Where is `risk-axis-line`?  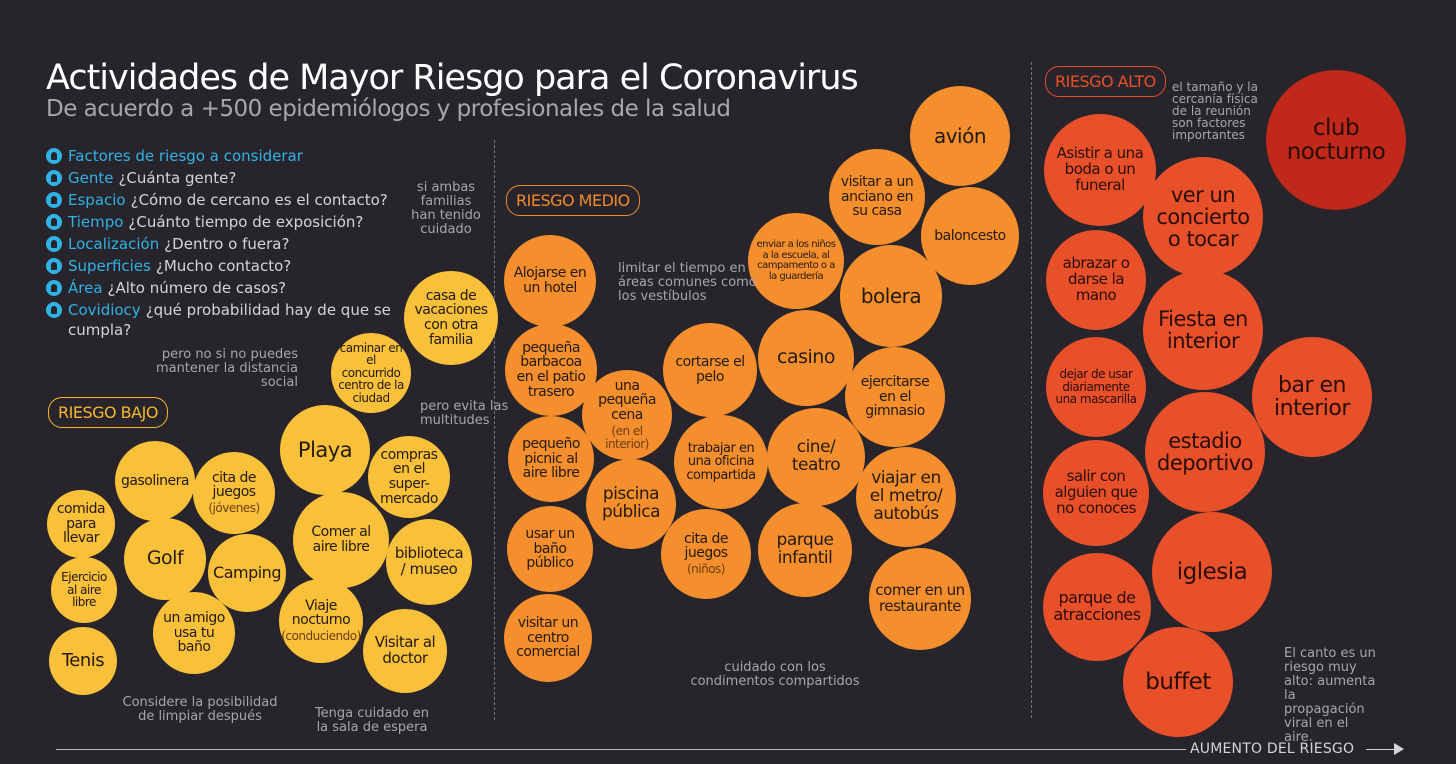
risk-axis-line is located at coordinates (621, 749).